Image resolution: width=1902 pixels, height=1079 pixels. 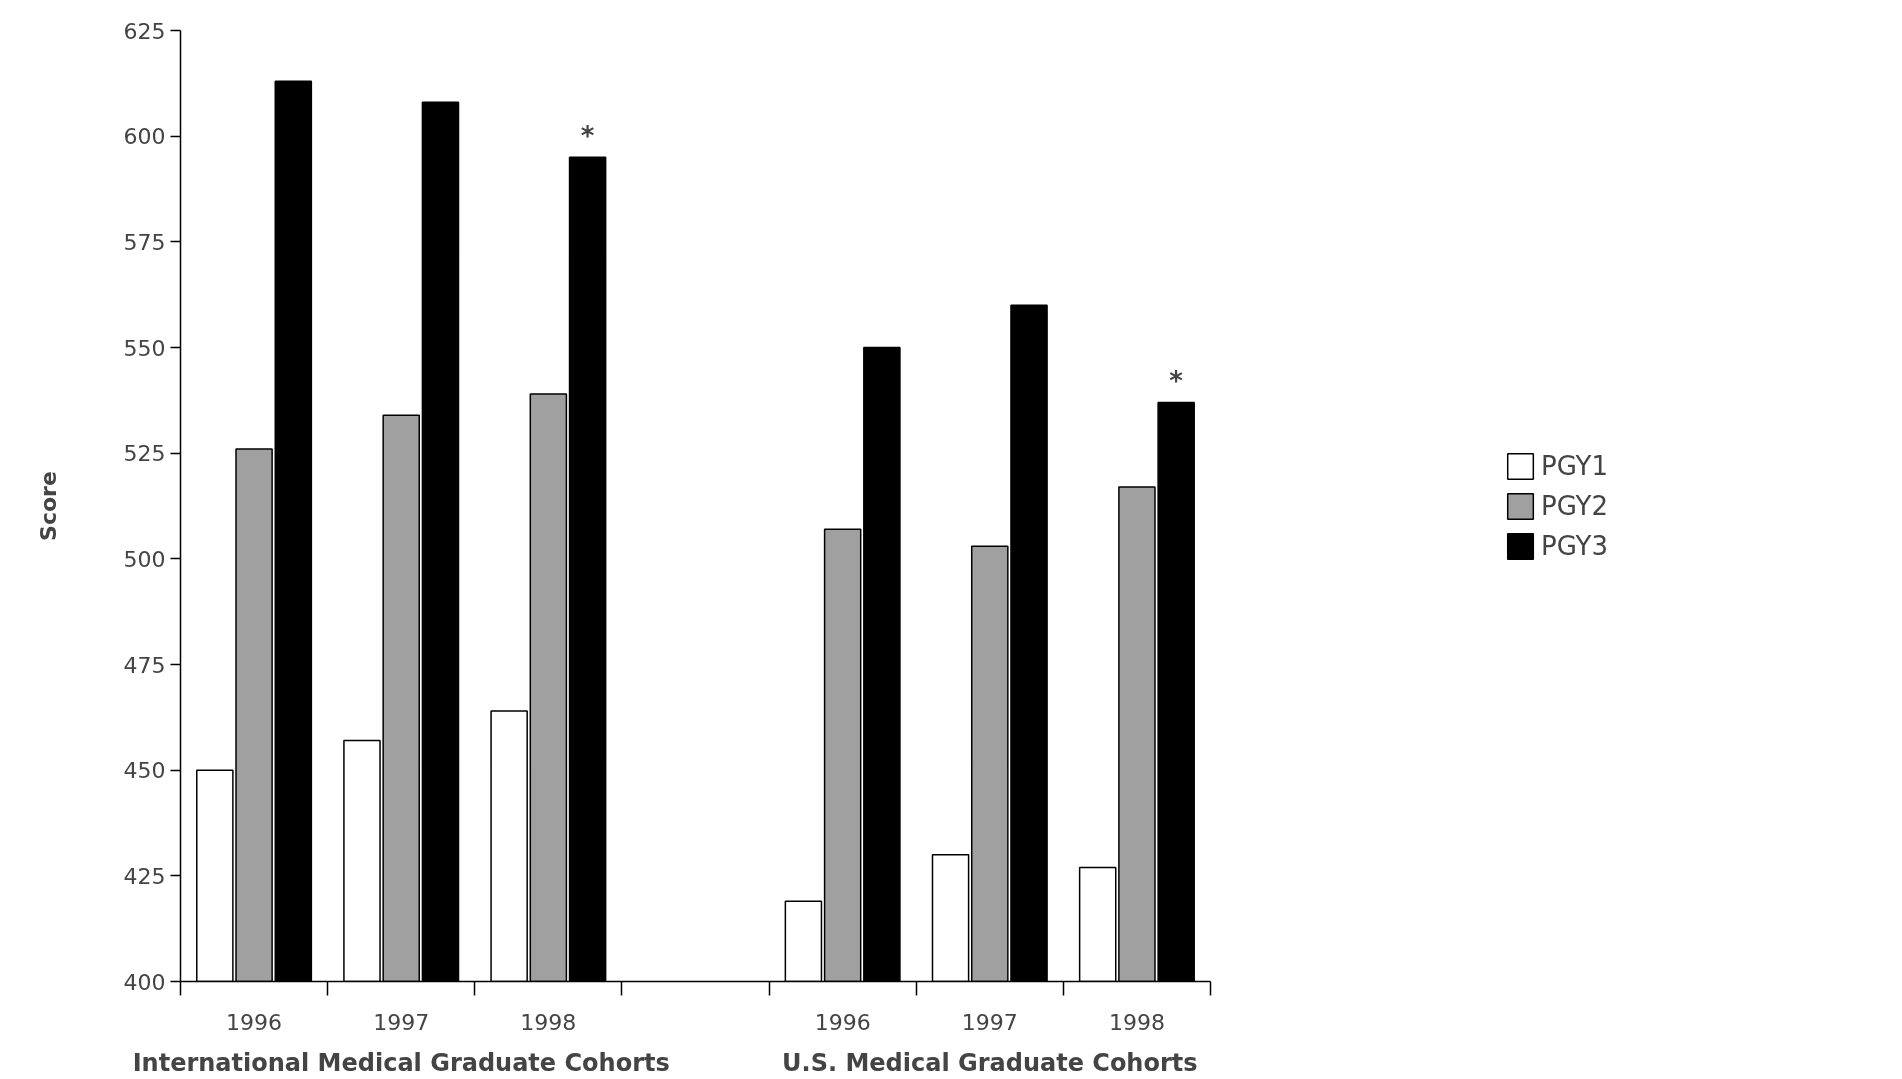 I want to click on y-tick-label: 525, so click(x=144, y=454).